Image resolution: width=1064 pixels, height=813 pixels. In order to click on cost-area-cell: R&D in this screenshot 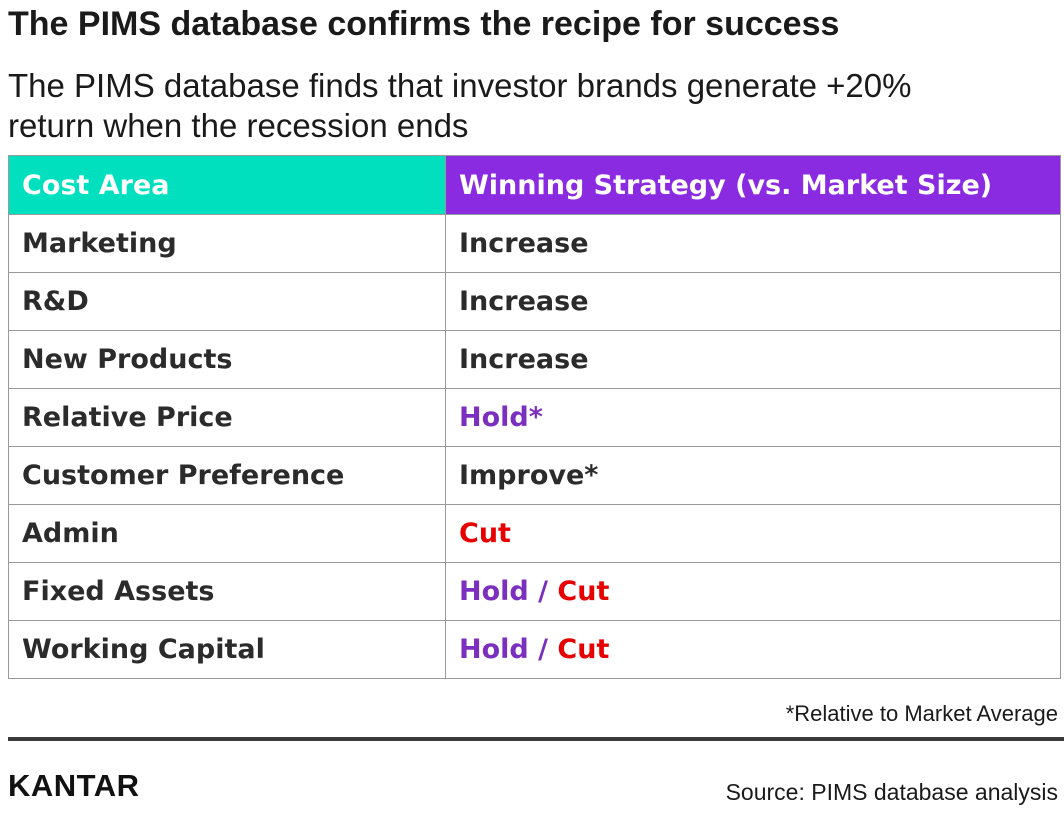, I will do `click(227, 301)`.